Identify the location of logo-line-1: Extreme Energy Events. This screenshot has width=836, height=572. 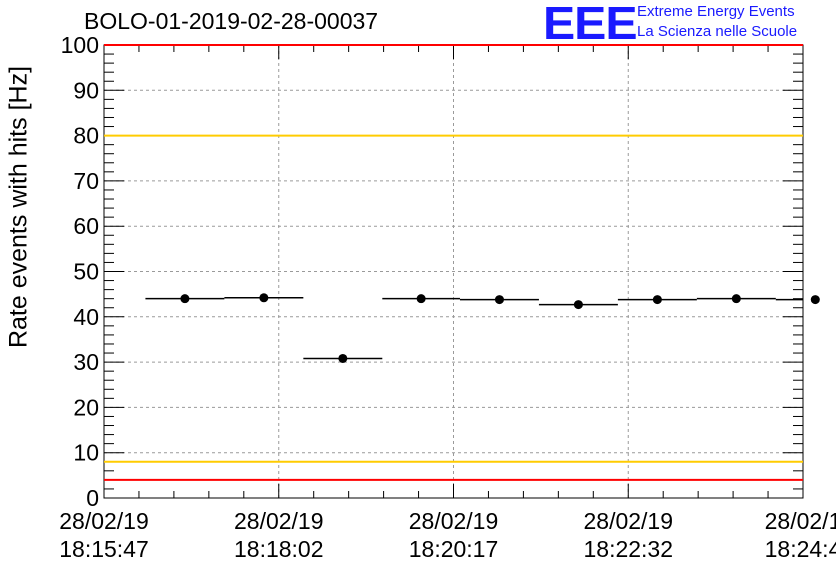
(716, 11).